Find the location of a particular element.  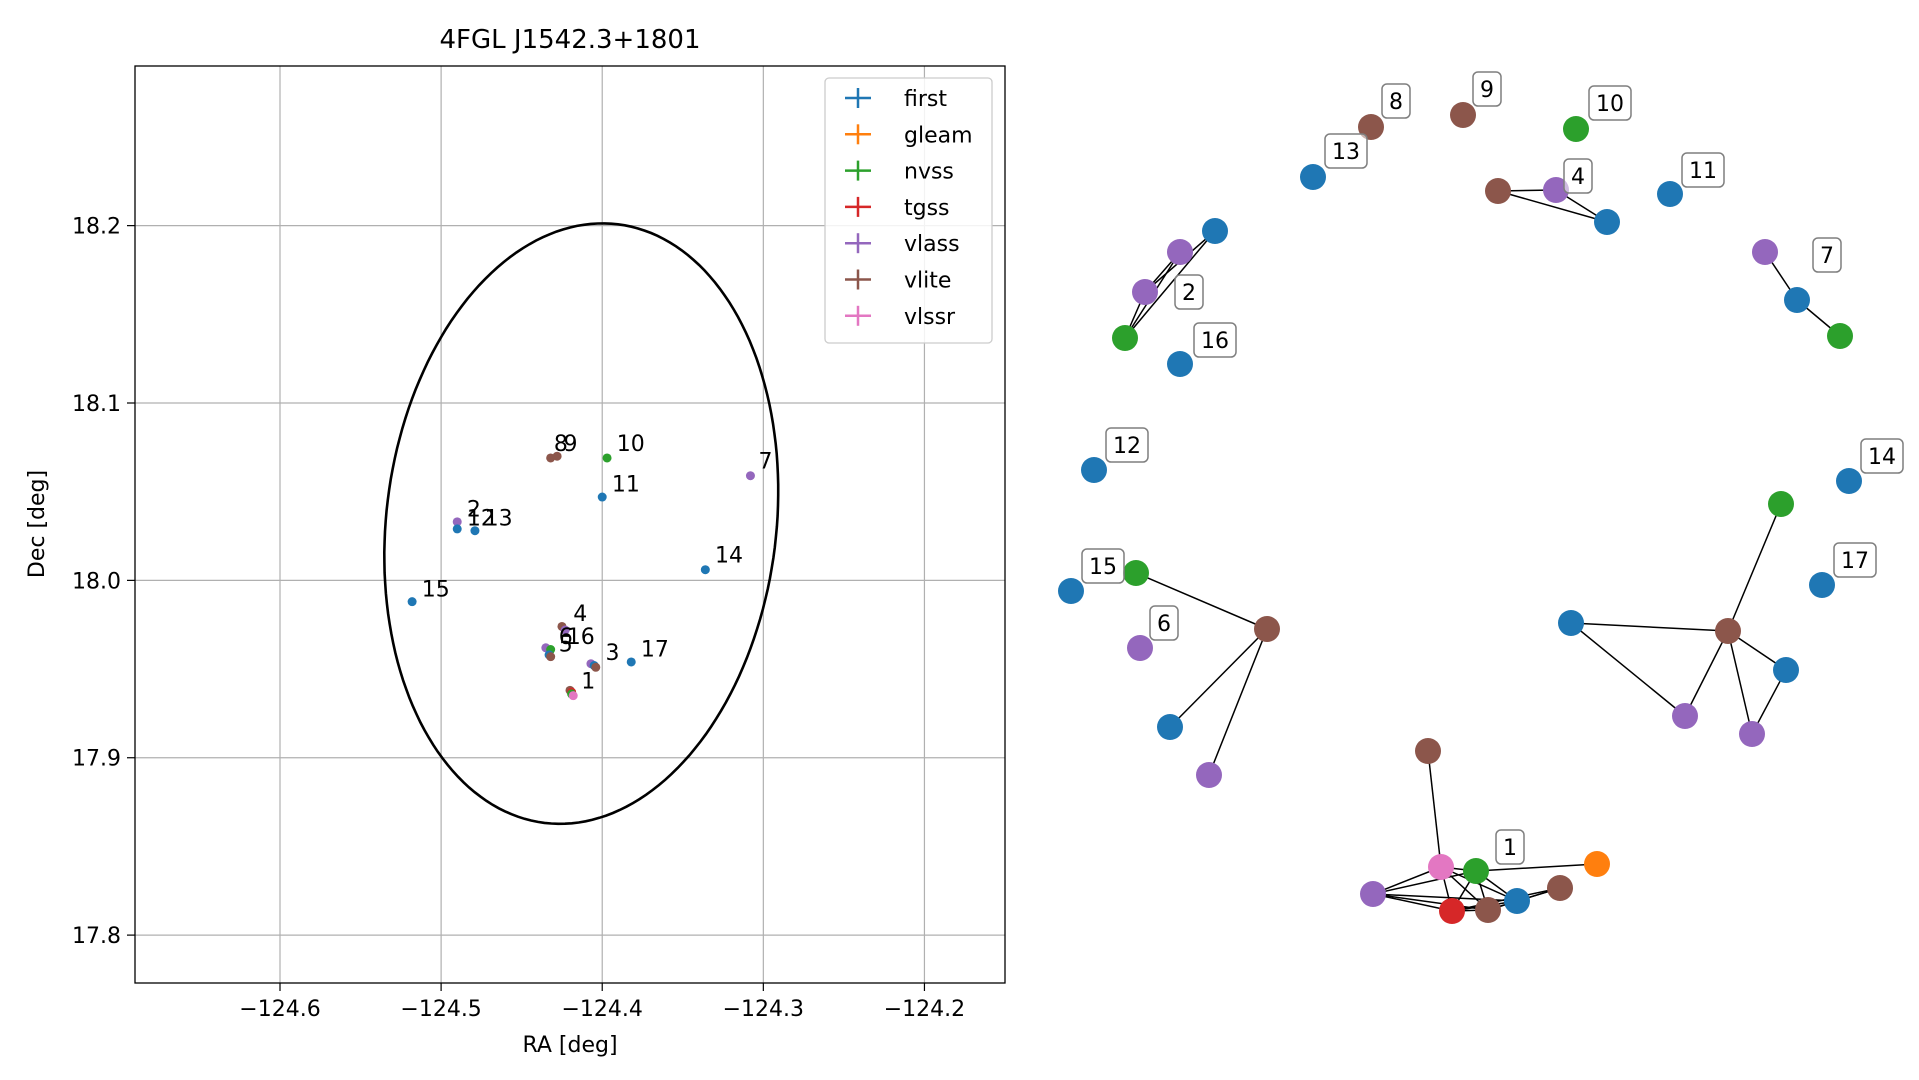

node-label: 14 is located at coordinates (1882, 457).